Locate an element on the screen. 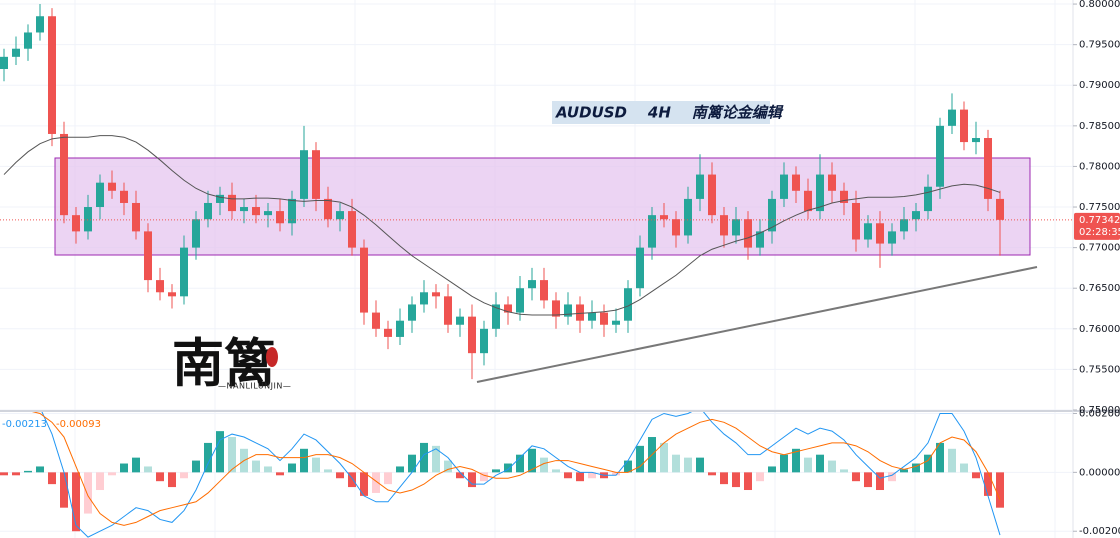 This screenshot has width=1120, height=538. y-tick-label: 0.00200 is located at coordinates (1099, 413).